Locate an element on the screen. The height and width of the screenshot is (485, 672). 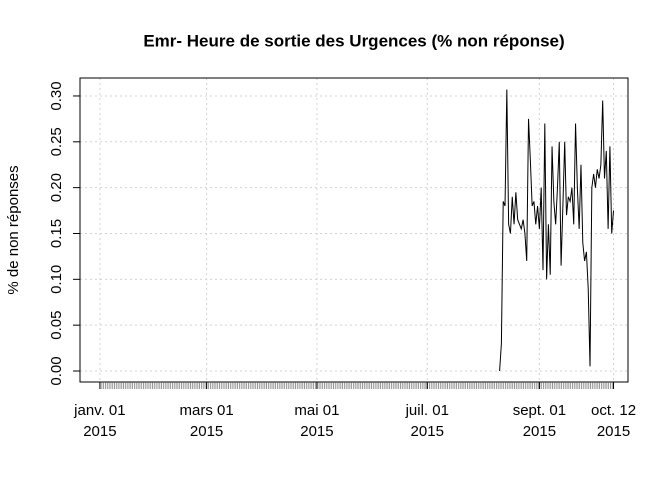
data-line is located at coordinates (557, 230).